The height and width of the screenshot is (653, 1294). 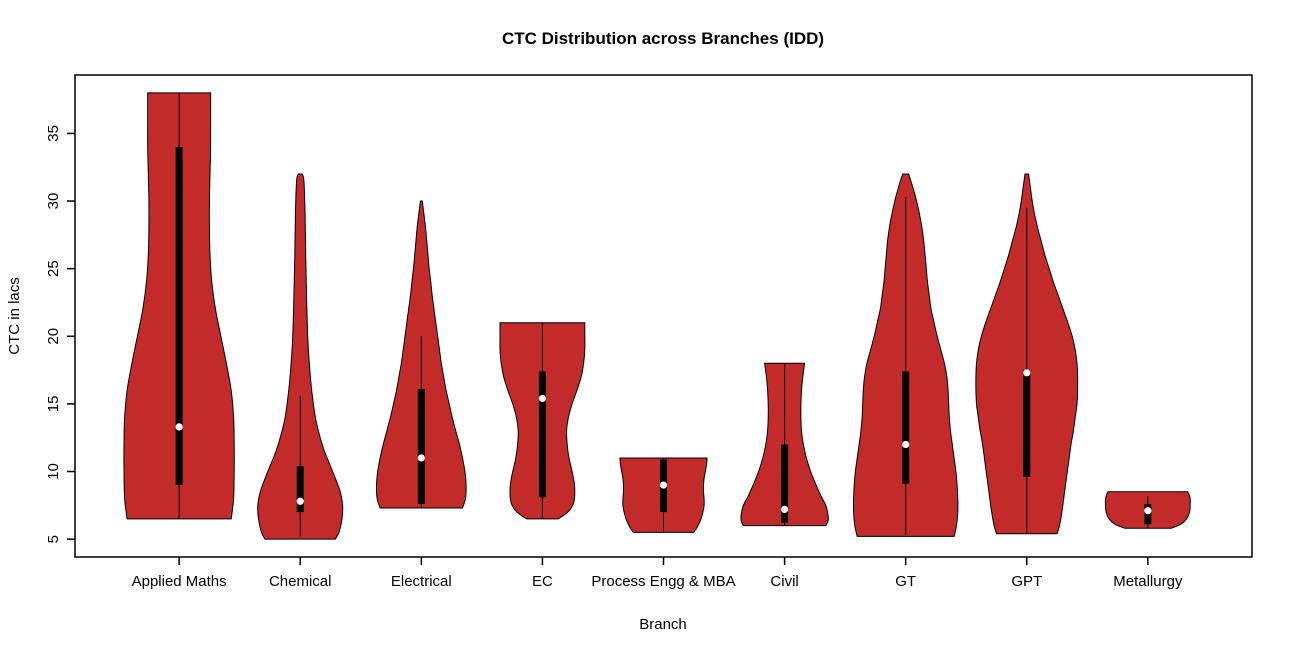 I want to click on x-tick-label-process-engg-mba: Process Engg & MBA, so click(x=663, y=581).